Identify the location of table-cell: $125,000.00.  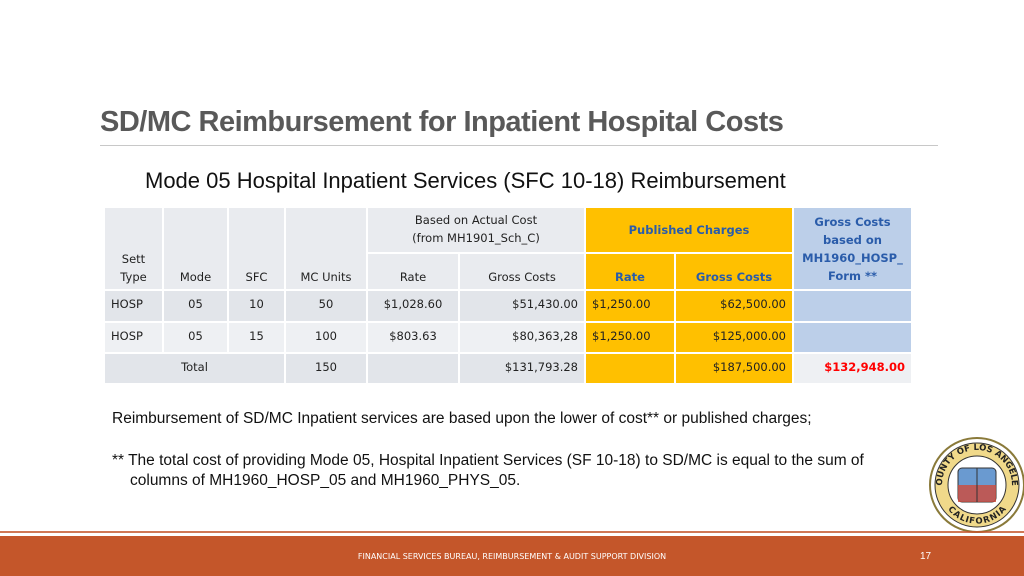
(734, 337).